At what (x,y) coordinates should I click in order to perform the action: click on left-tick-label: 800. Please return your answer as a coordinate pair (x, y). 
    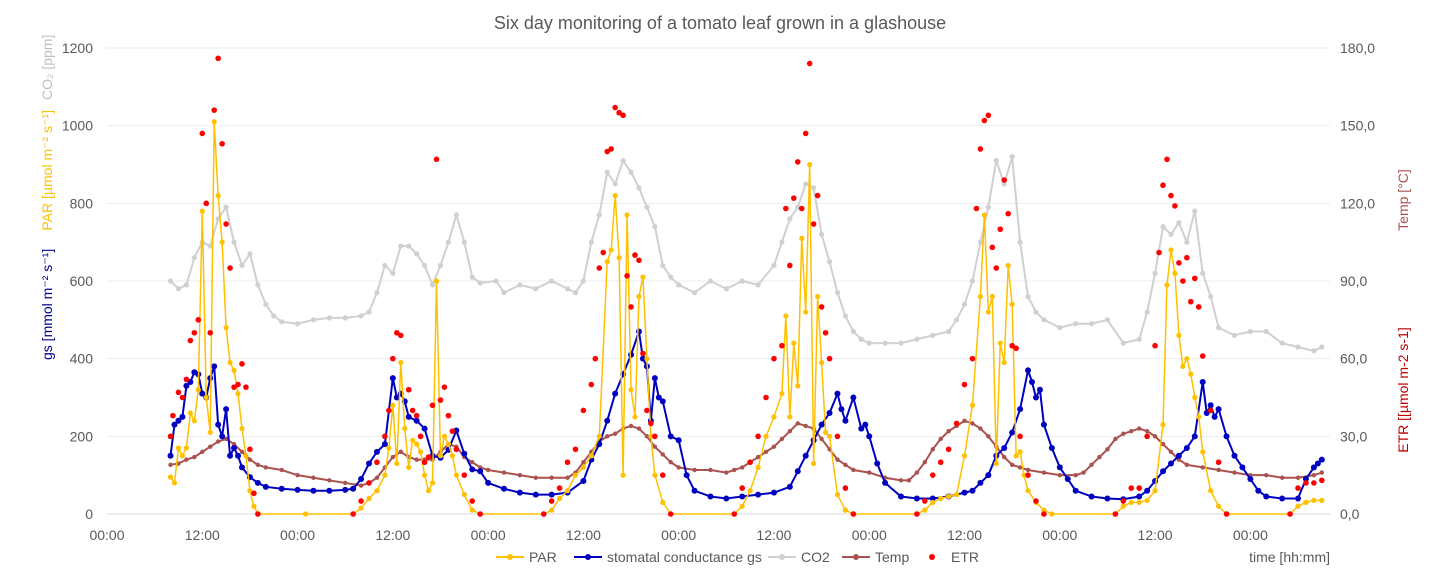
    Looking at the image, I should click on (82, 203).